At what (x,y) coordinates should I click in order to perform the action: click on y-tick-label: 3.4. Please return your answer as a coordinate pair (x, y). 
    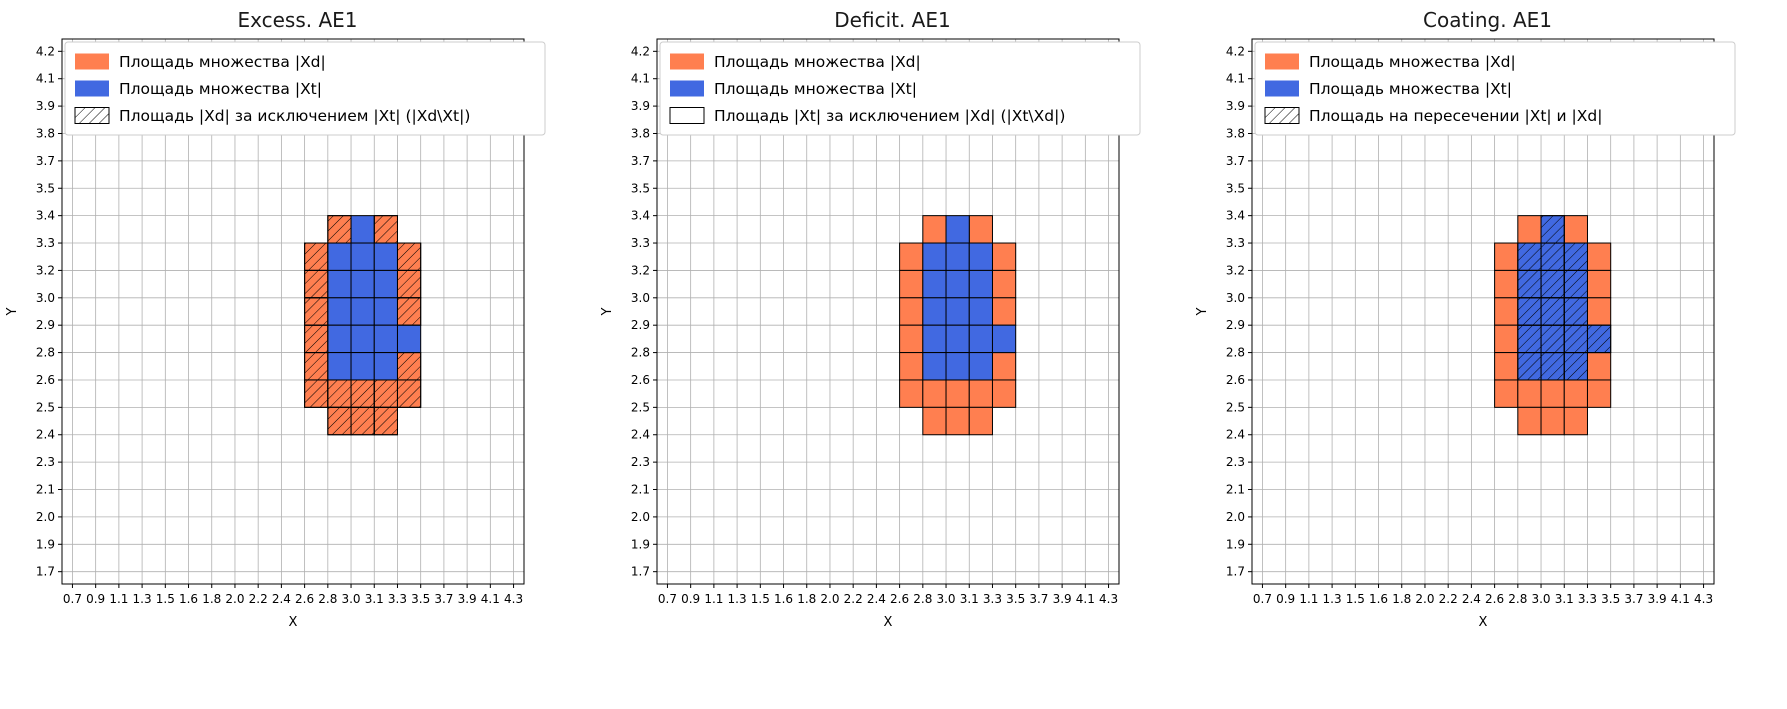
    Looking at the image, I should click on (640, 216).